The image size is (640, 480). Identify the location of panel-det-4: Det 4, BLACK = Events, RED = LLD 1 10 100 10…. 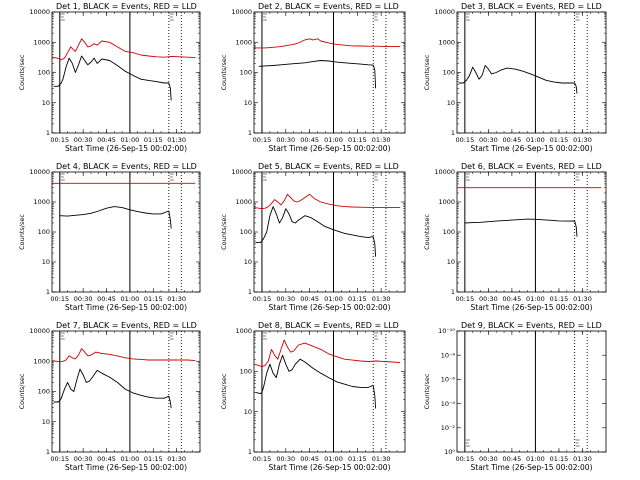
(109, 237).